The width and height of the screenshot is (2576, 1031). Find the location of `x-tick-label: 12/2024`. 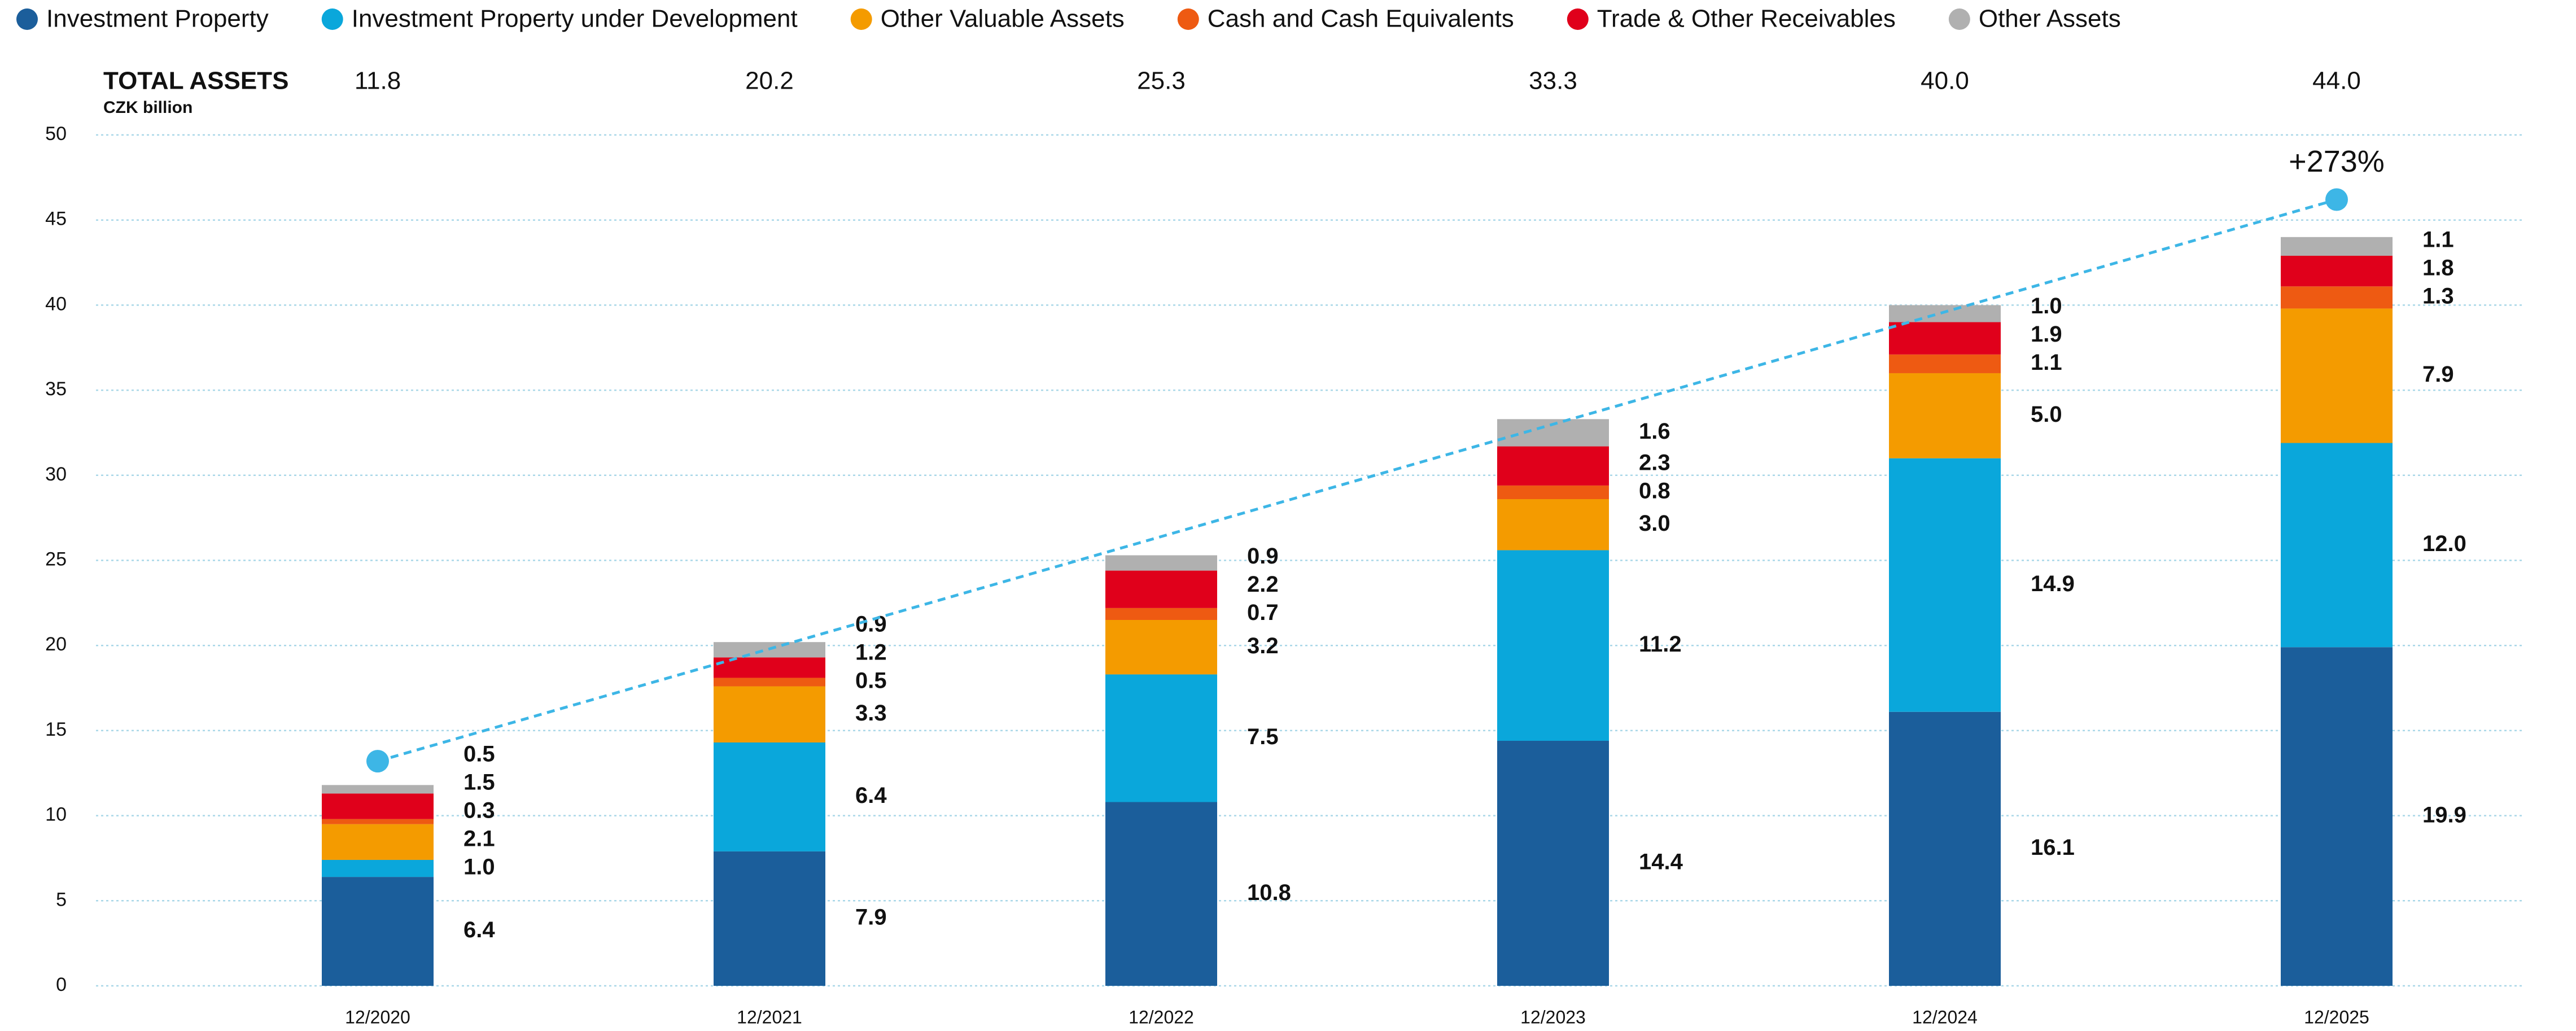

x-tick-label: 12/2024 is located at coordinates (1945, 1017).